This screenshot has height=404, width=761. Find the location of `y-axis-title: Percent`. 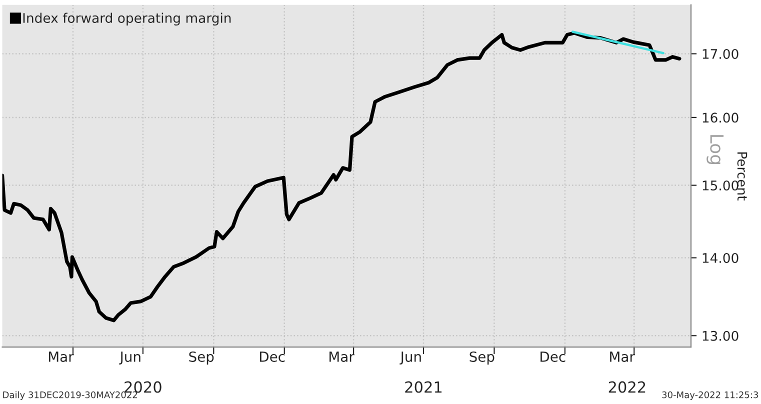

y-axis-title: Percent is located at coordinates (742, 176).